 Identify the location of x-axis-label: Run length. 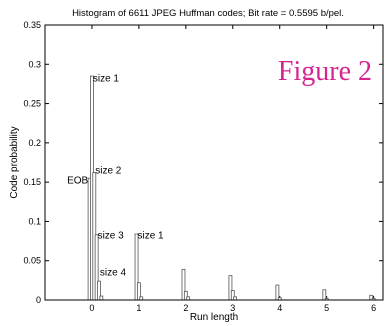
(214, 317).